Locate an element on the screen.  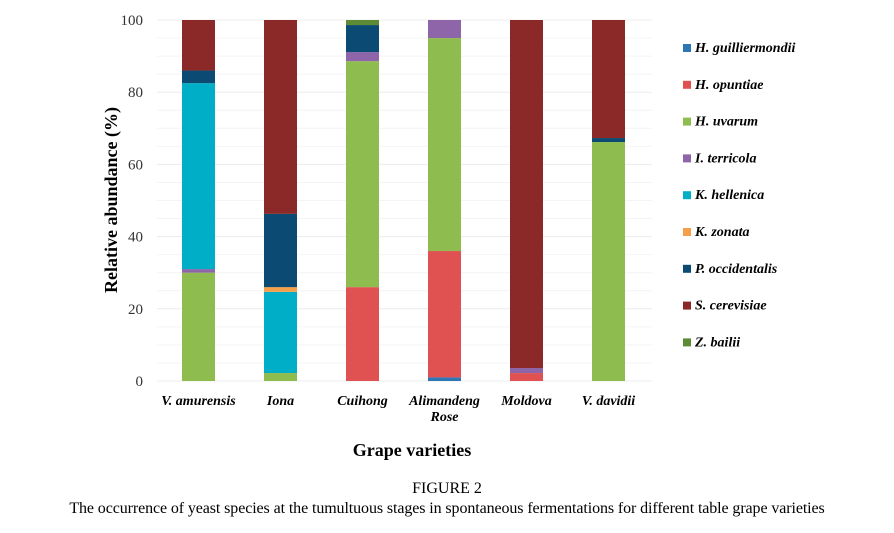
x-tick-label: V. amurensis is located at coordinates (198, 401).